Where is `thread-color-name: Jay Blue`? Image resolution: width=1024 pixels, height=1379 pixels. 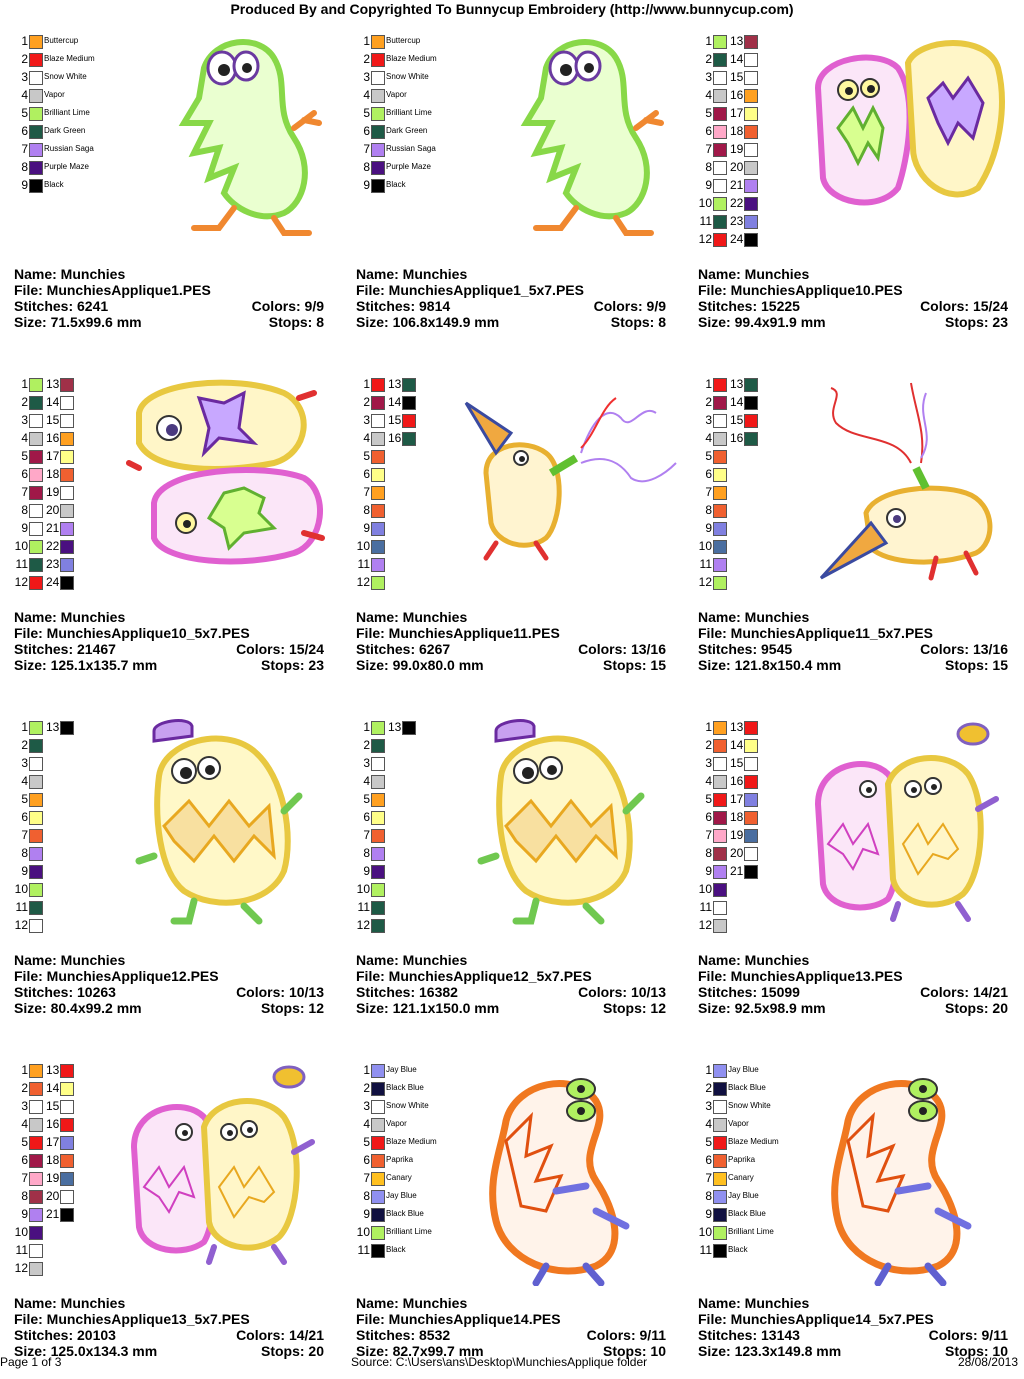 thread-color-name: Jay Blue is located at coordinates (743, 1069).